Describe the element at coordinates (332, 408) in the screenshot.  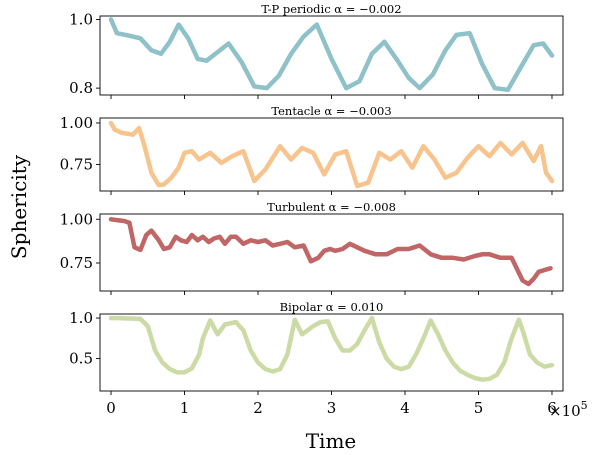
I see `x-tick-label: 3` at that location.